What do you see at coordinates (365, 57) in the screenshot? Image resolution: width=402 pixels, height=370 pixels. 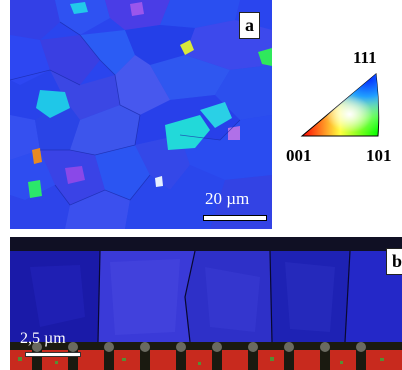 I see `ipf-label-111: 111` at bounding box center [365, 57].